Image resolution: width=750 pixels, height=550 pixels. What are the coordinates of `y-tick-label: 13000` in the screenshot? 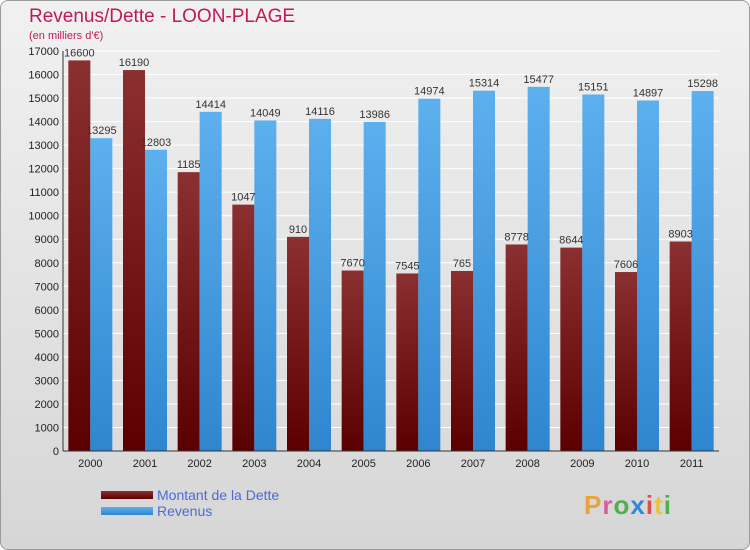 It's located at (43, 146).